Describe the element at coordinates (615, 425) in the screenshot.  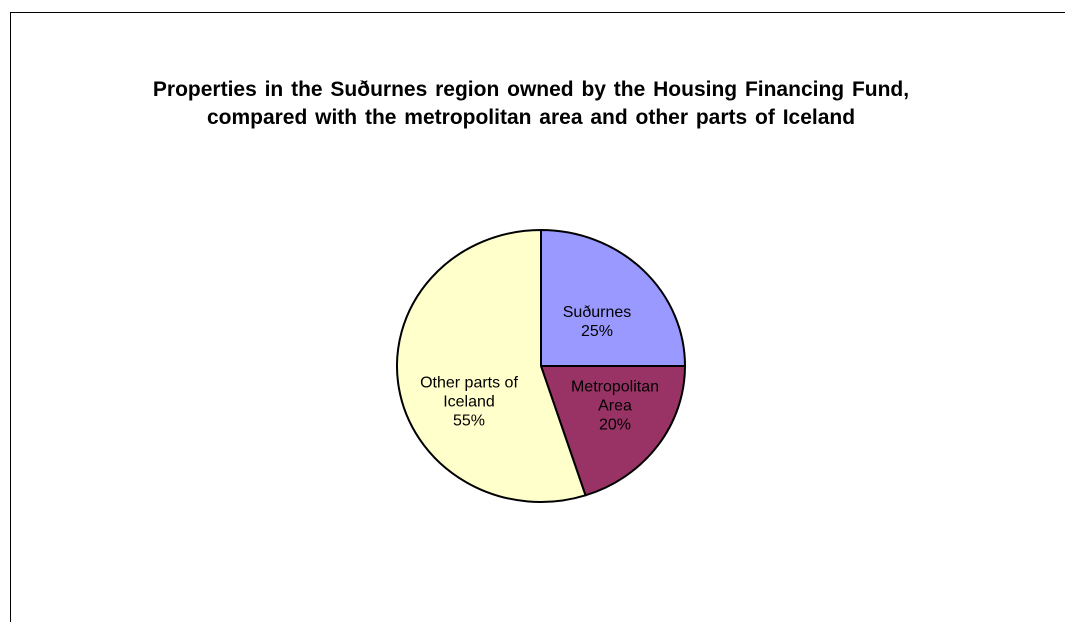
I see `slice-value: 20%` at that location.